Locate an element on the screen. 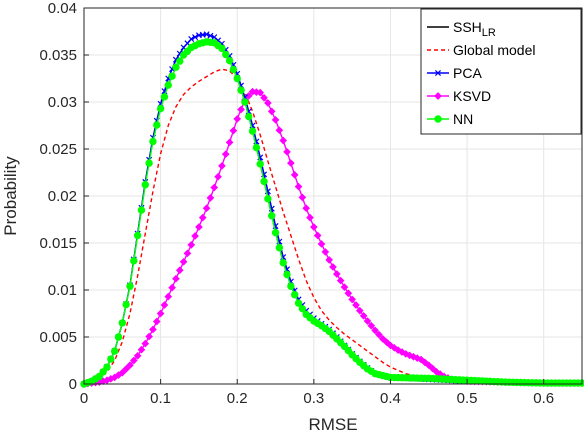 This screenshot has height=438, width=584. y-tick-label: 0.015 is located at coordinates (58, 243).